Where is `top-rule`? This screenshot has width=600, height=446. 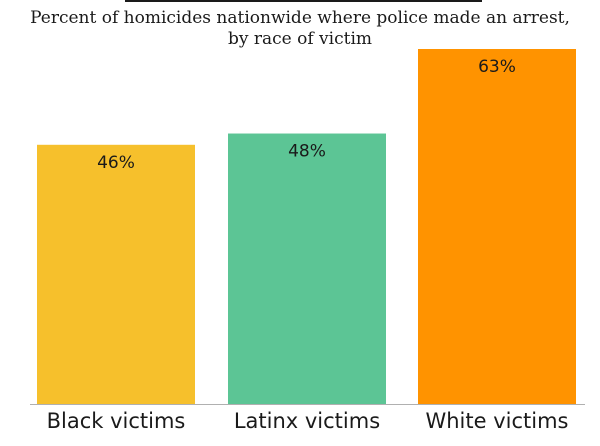 top-rule is located at coordinates (303, 1).